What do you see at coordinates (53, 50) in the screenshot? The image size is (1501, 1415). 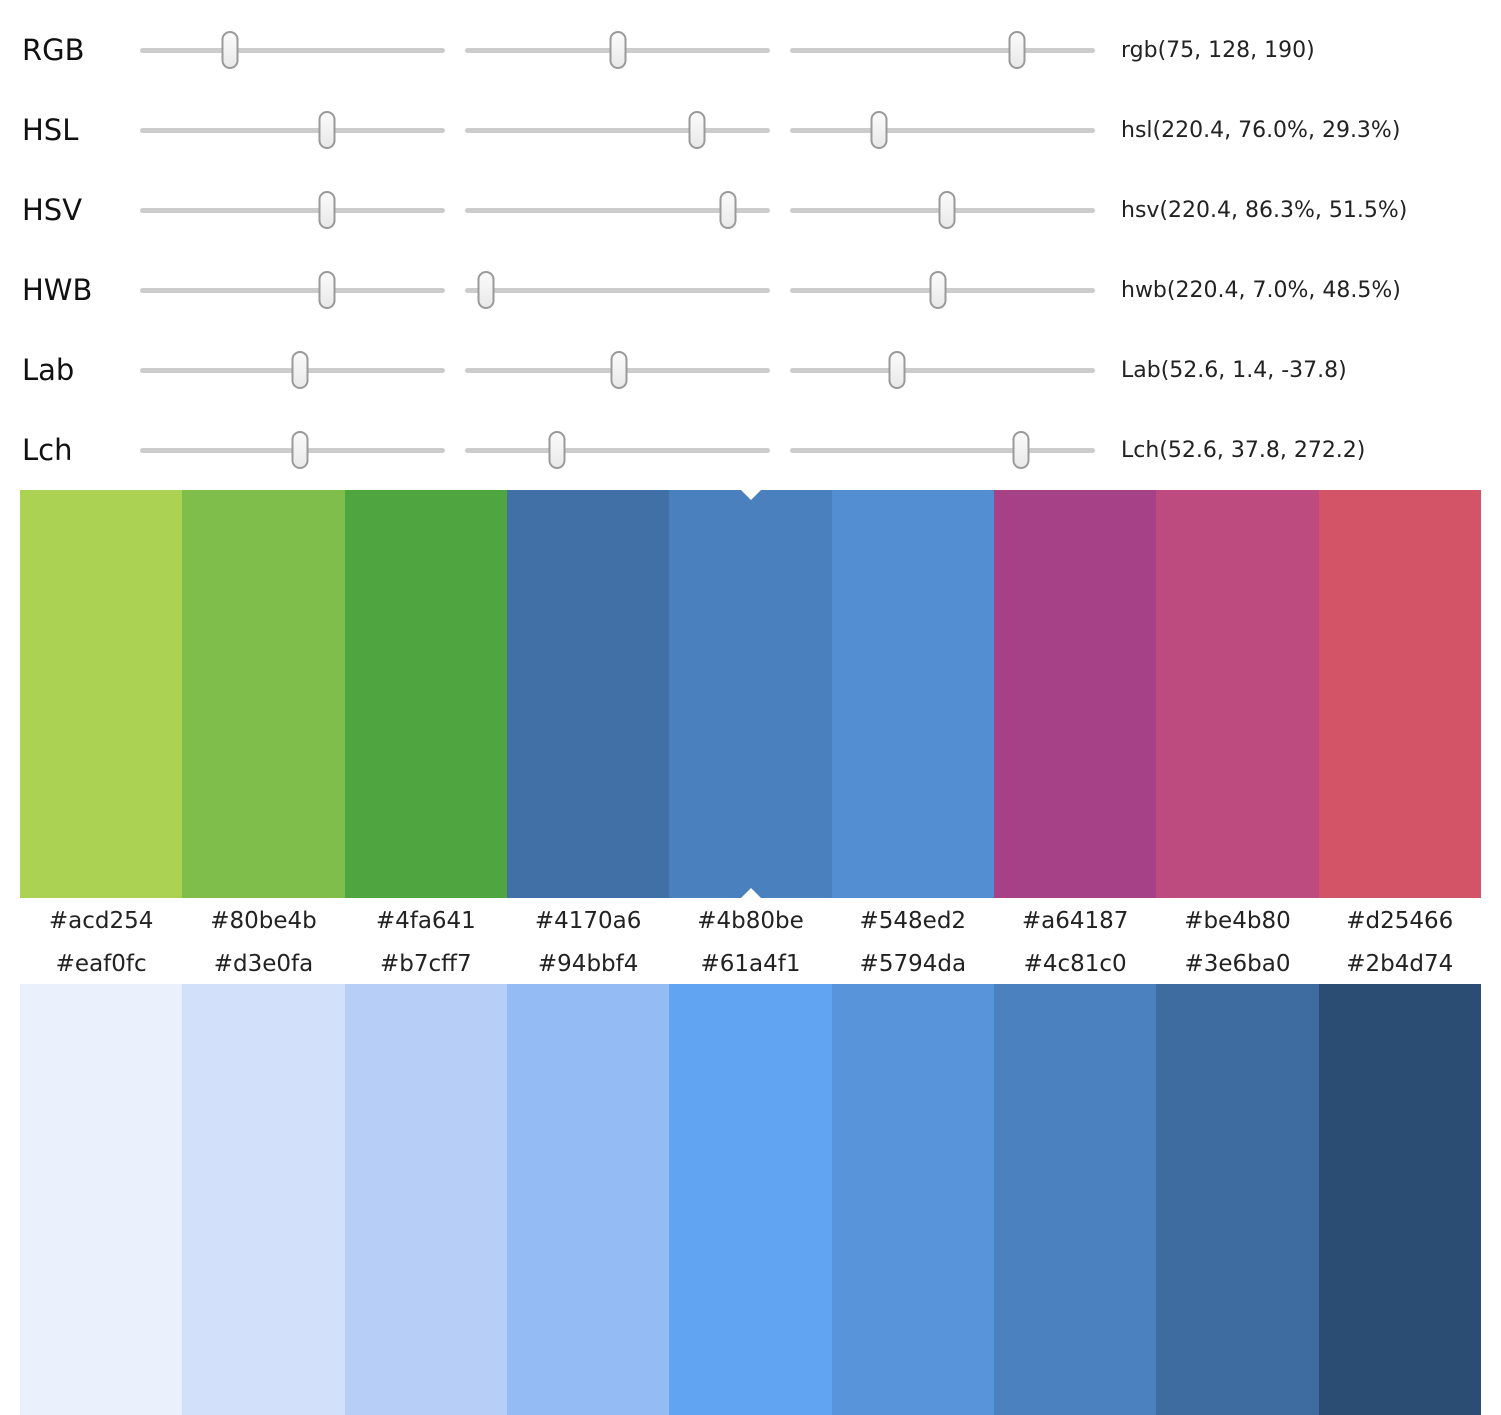 I see `slider-row-label: RGB` at bounding box center [53, 50].